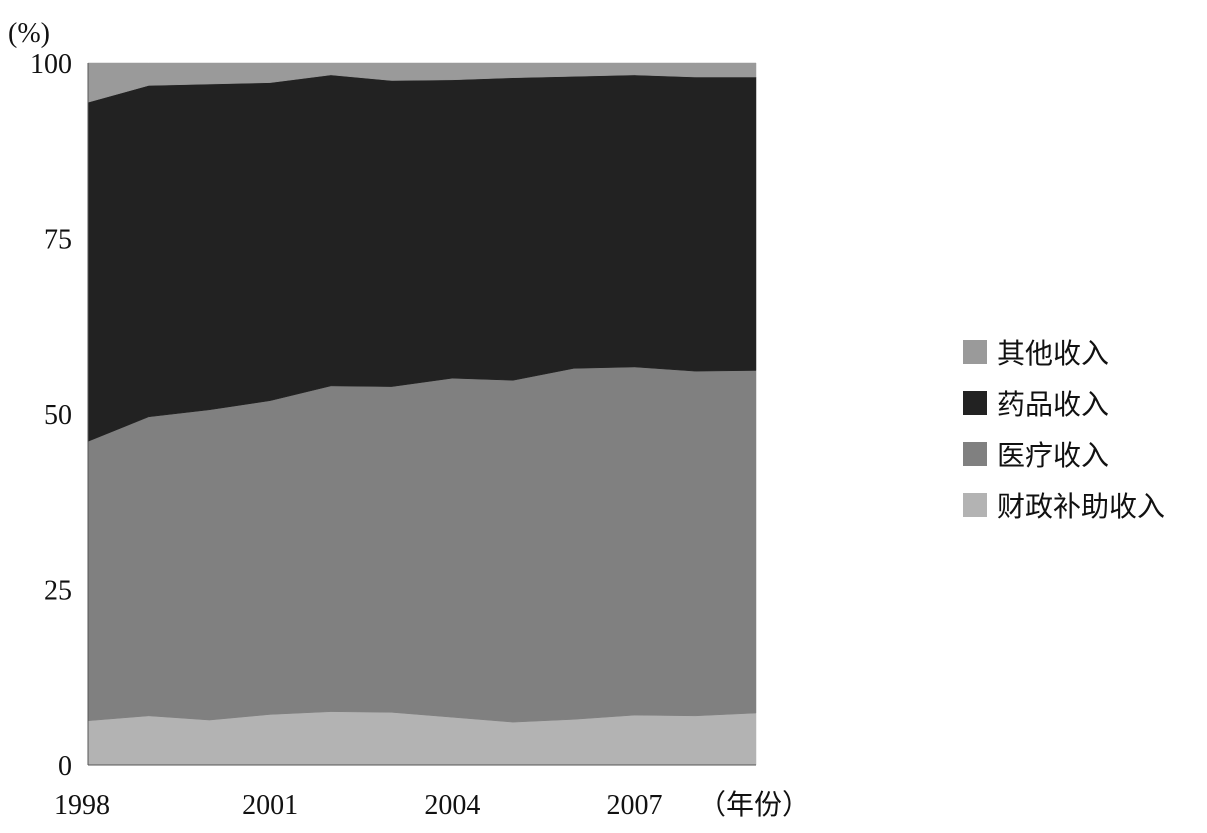  What do you see at coordinates (270, 805) in the screenshot?
I see `x-tick-label: 2001` at bounding box center [270, 805].